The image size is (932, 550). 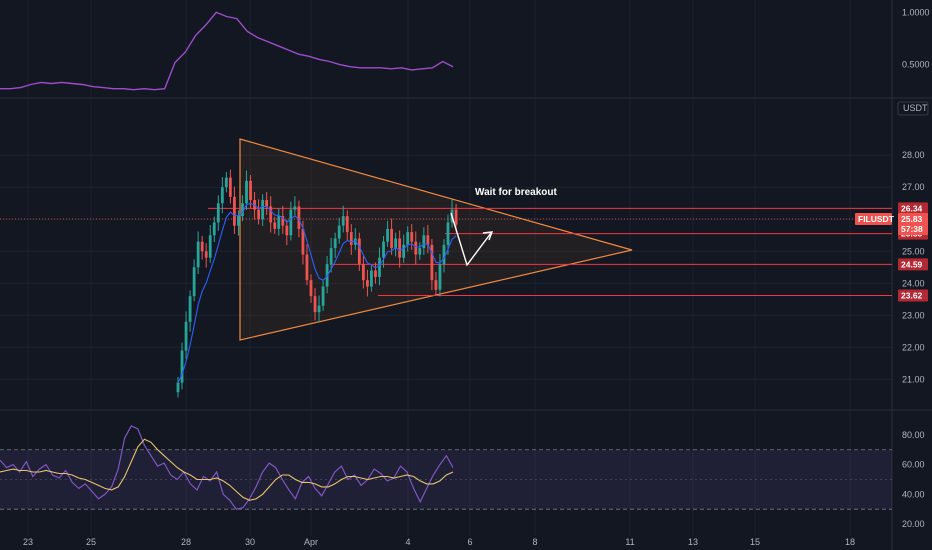 What do you see at coordinates (629, 542) in the screenshot?
I see `time-axis-tick-label: 11` at bounding box center [629, 542].